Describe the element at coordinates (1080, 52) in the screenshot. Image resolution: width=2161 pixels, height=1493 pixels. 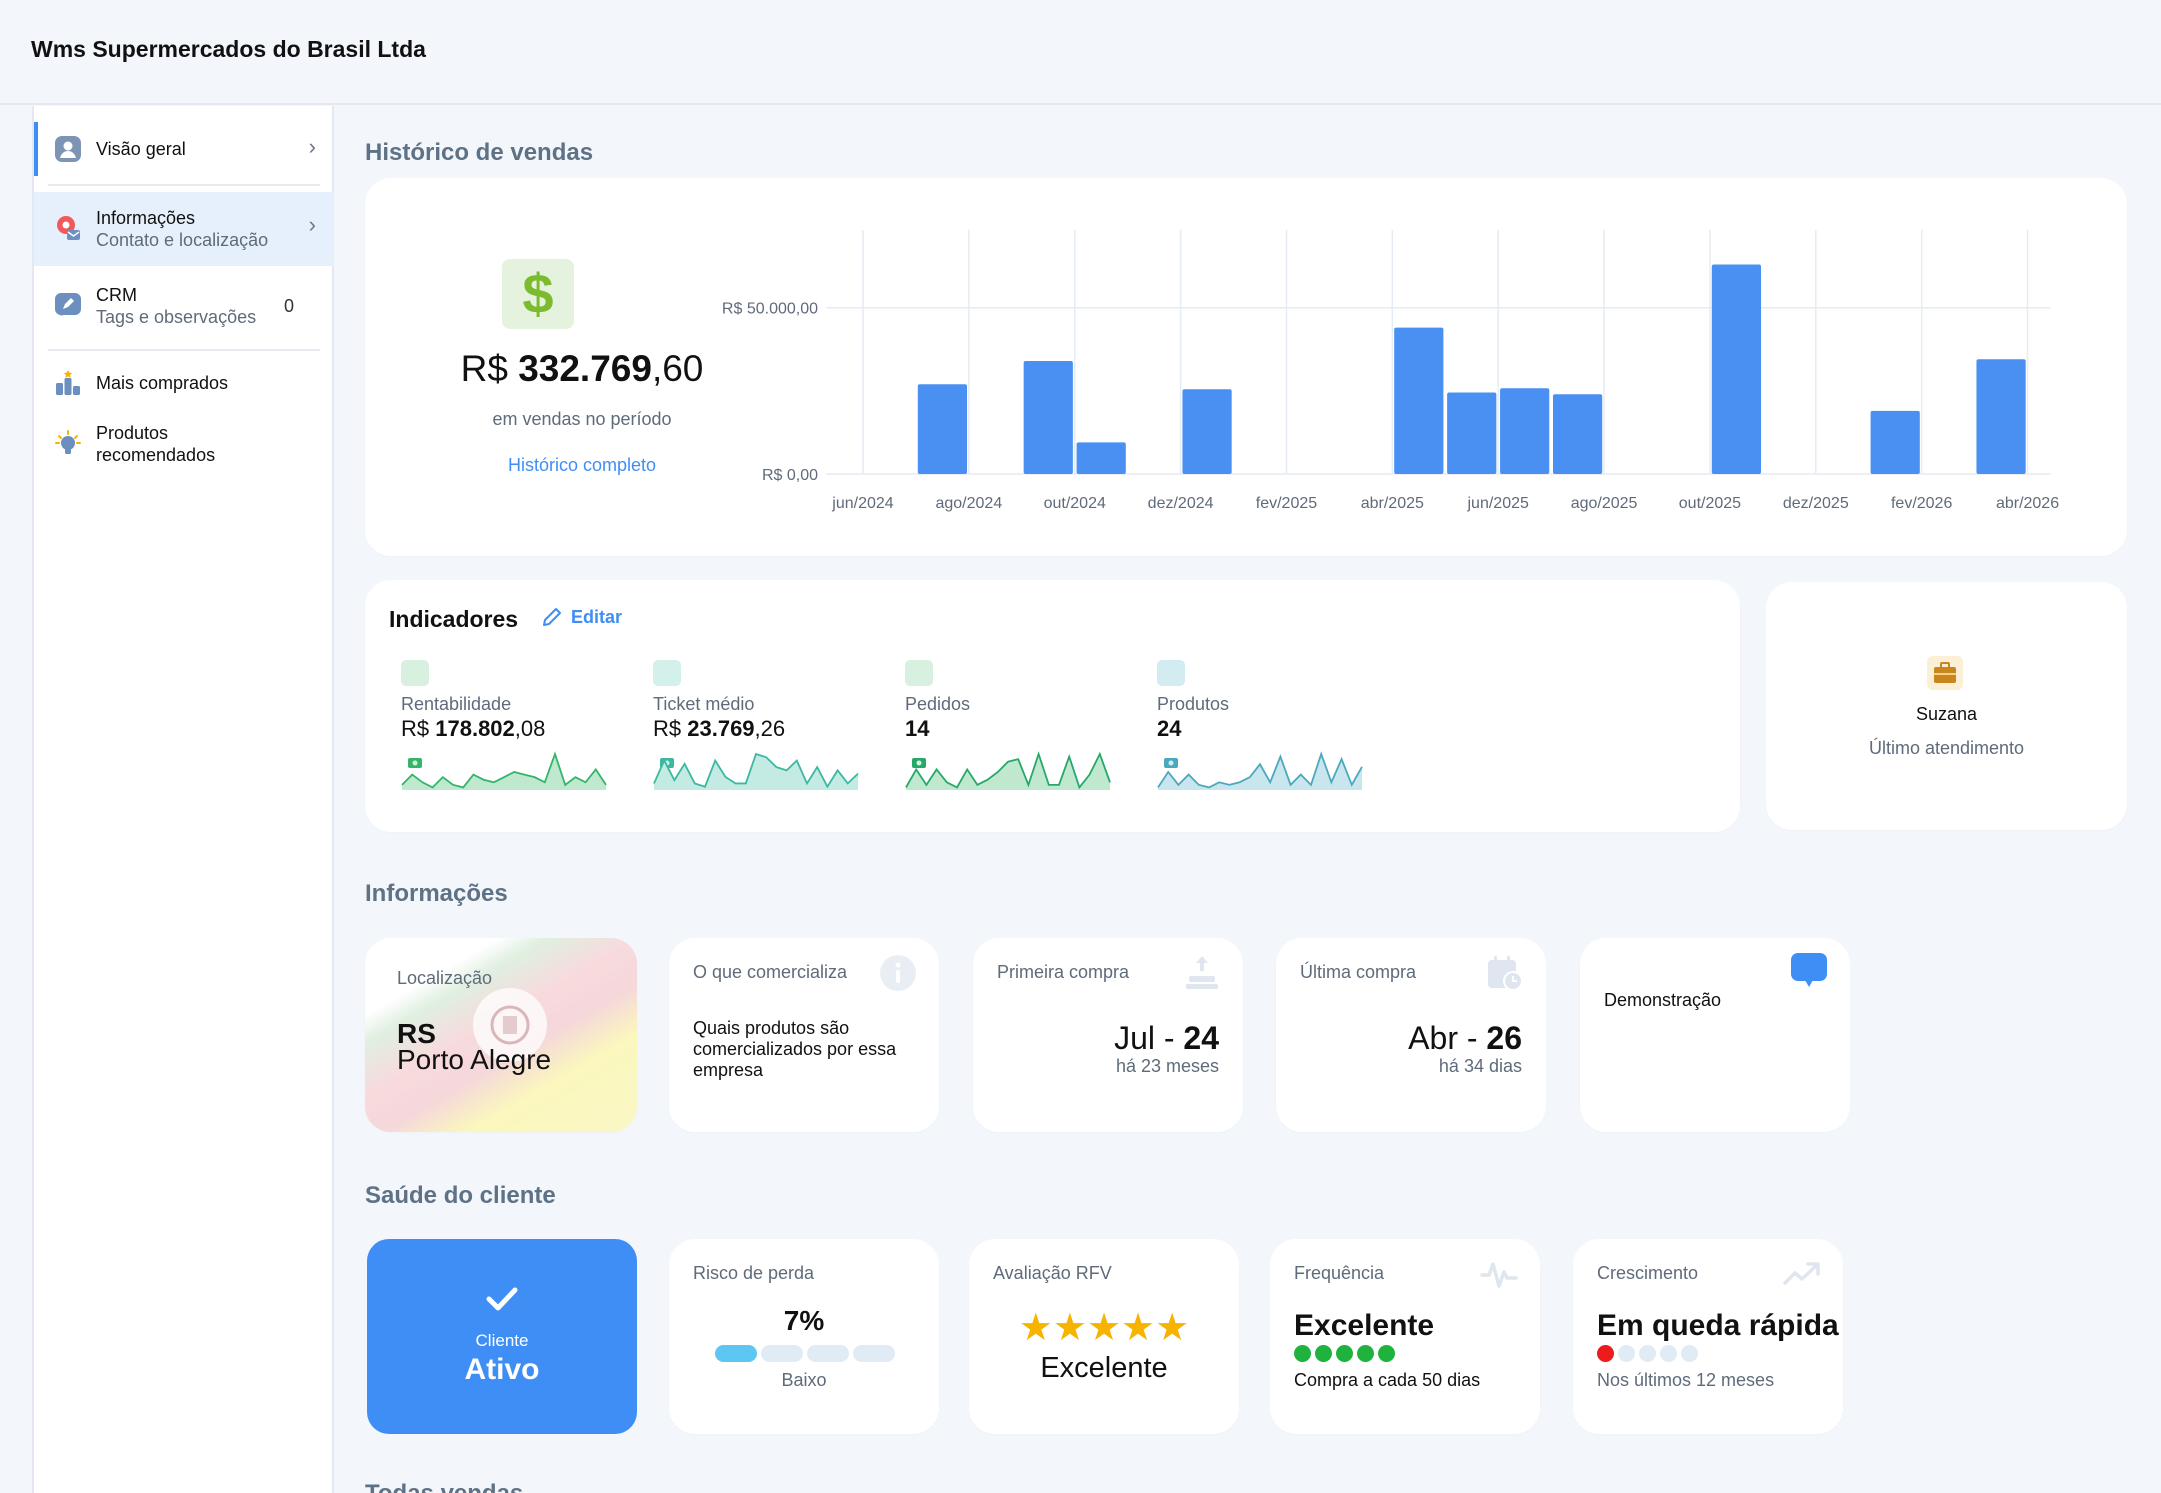
I see `top-bar: Wms Supermercados do Brasil Ltda` at that location.